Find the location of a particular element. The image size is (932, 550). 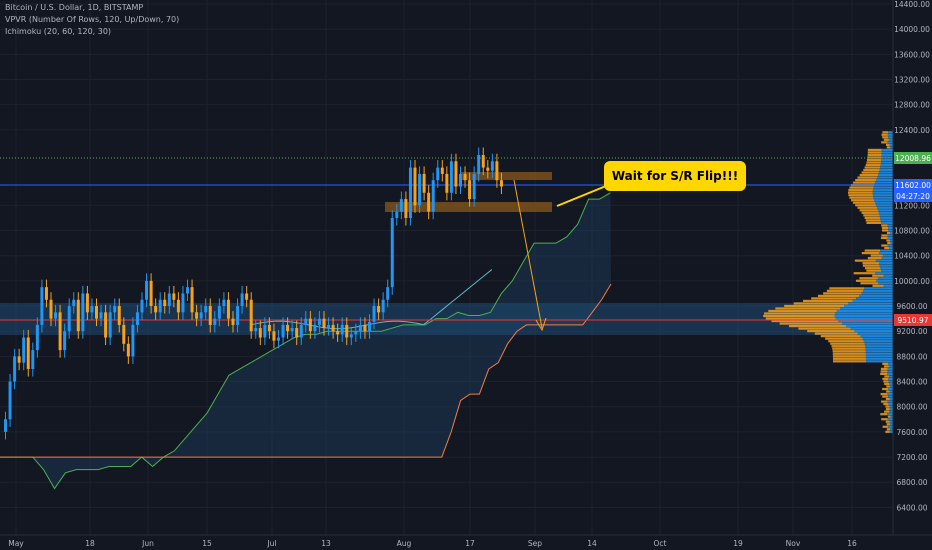

x-tick-label: Jul is located at coordinates (271, 543).